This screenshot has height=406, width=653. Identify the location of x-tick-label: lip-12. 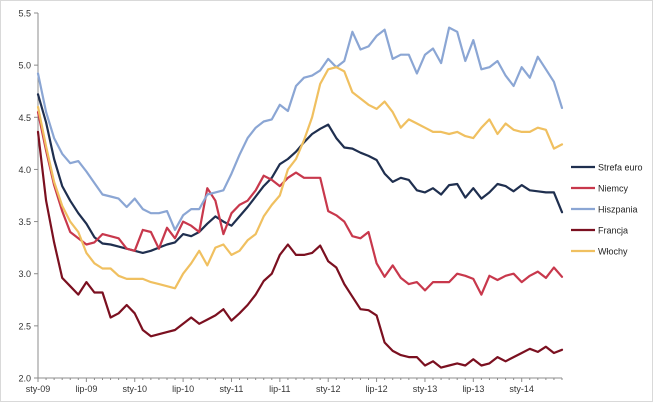
(377, 389).